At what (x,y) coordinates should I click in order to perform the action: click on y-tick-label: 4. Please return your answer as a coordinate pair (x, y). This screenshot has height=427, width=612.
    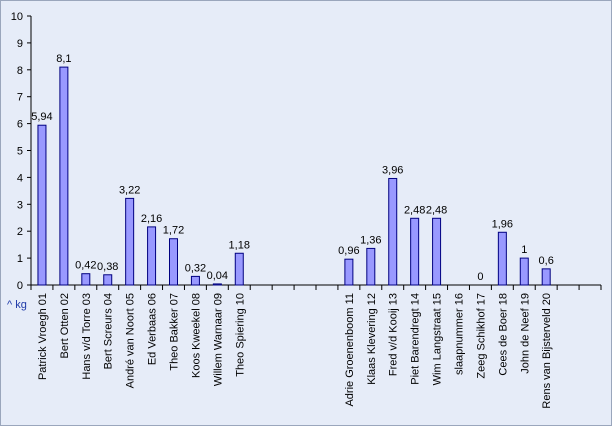
    Looking at the image, I should click on (20, 178).